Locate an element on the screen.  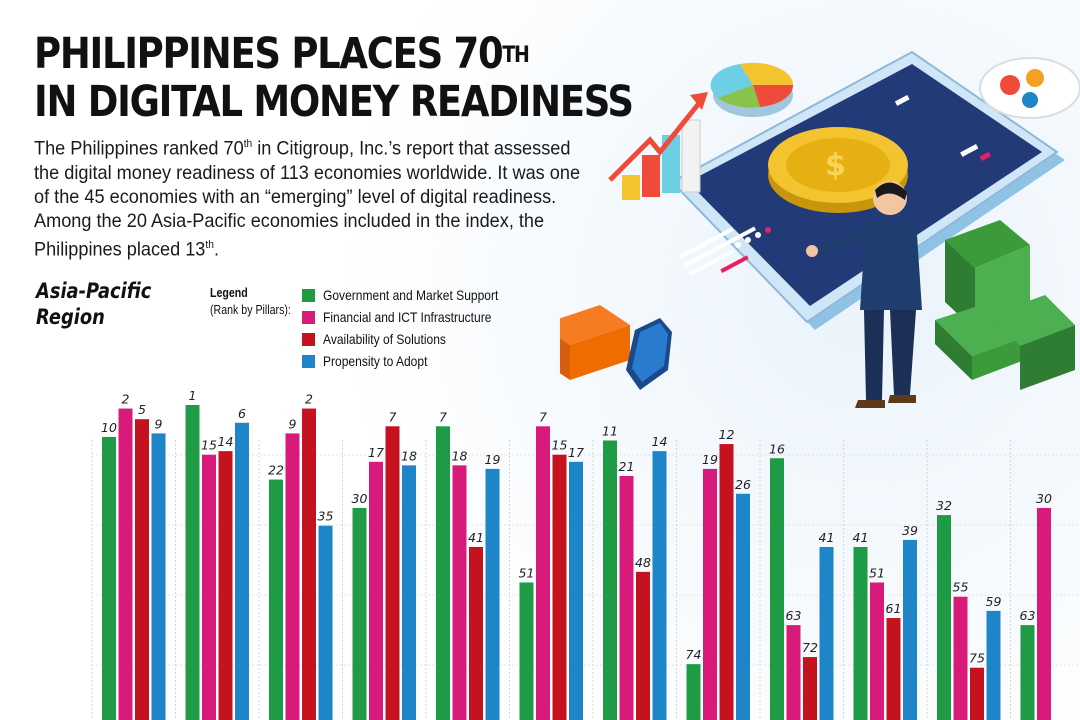
bar-value-label: 32 is located at coordinates (944, 505).